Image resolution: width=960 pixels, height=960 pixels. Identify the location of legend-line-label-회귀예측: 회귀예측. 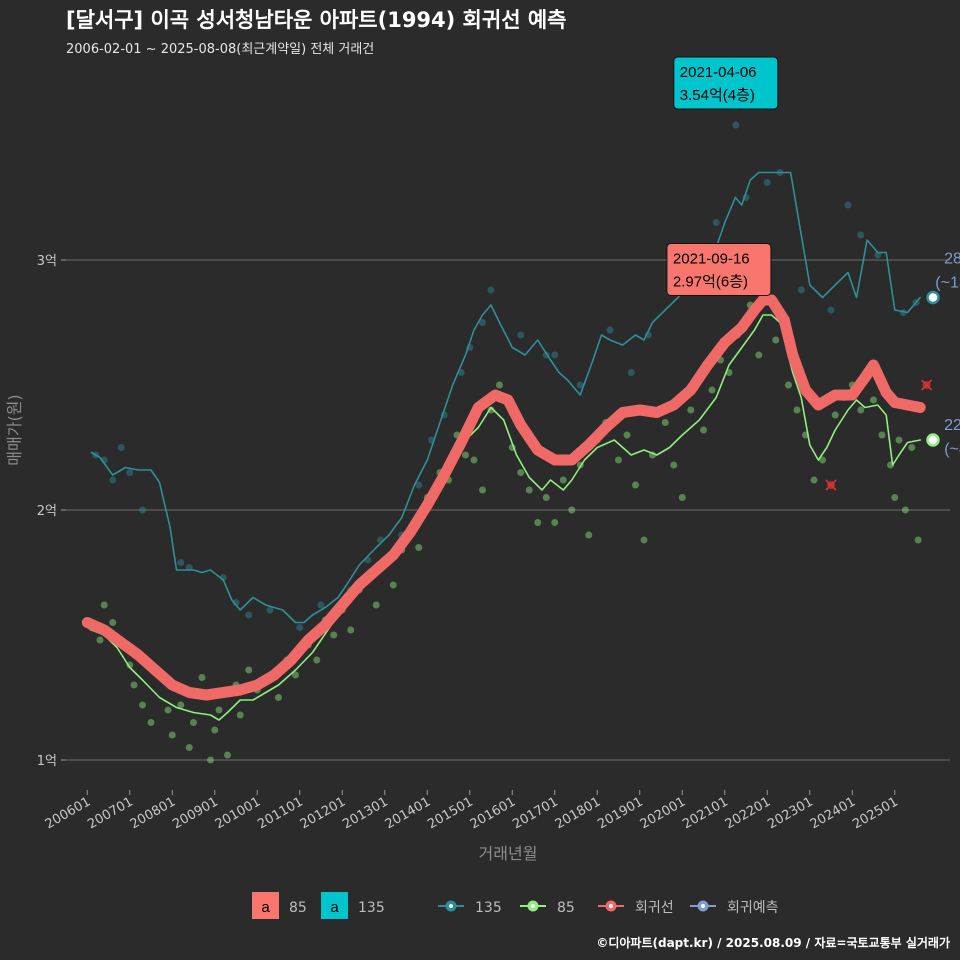
(753, 908).